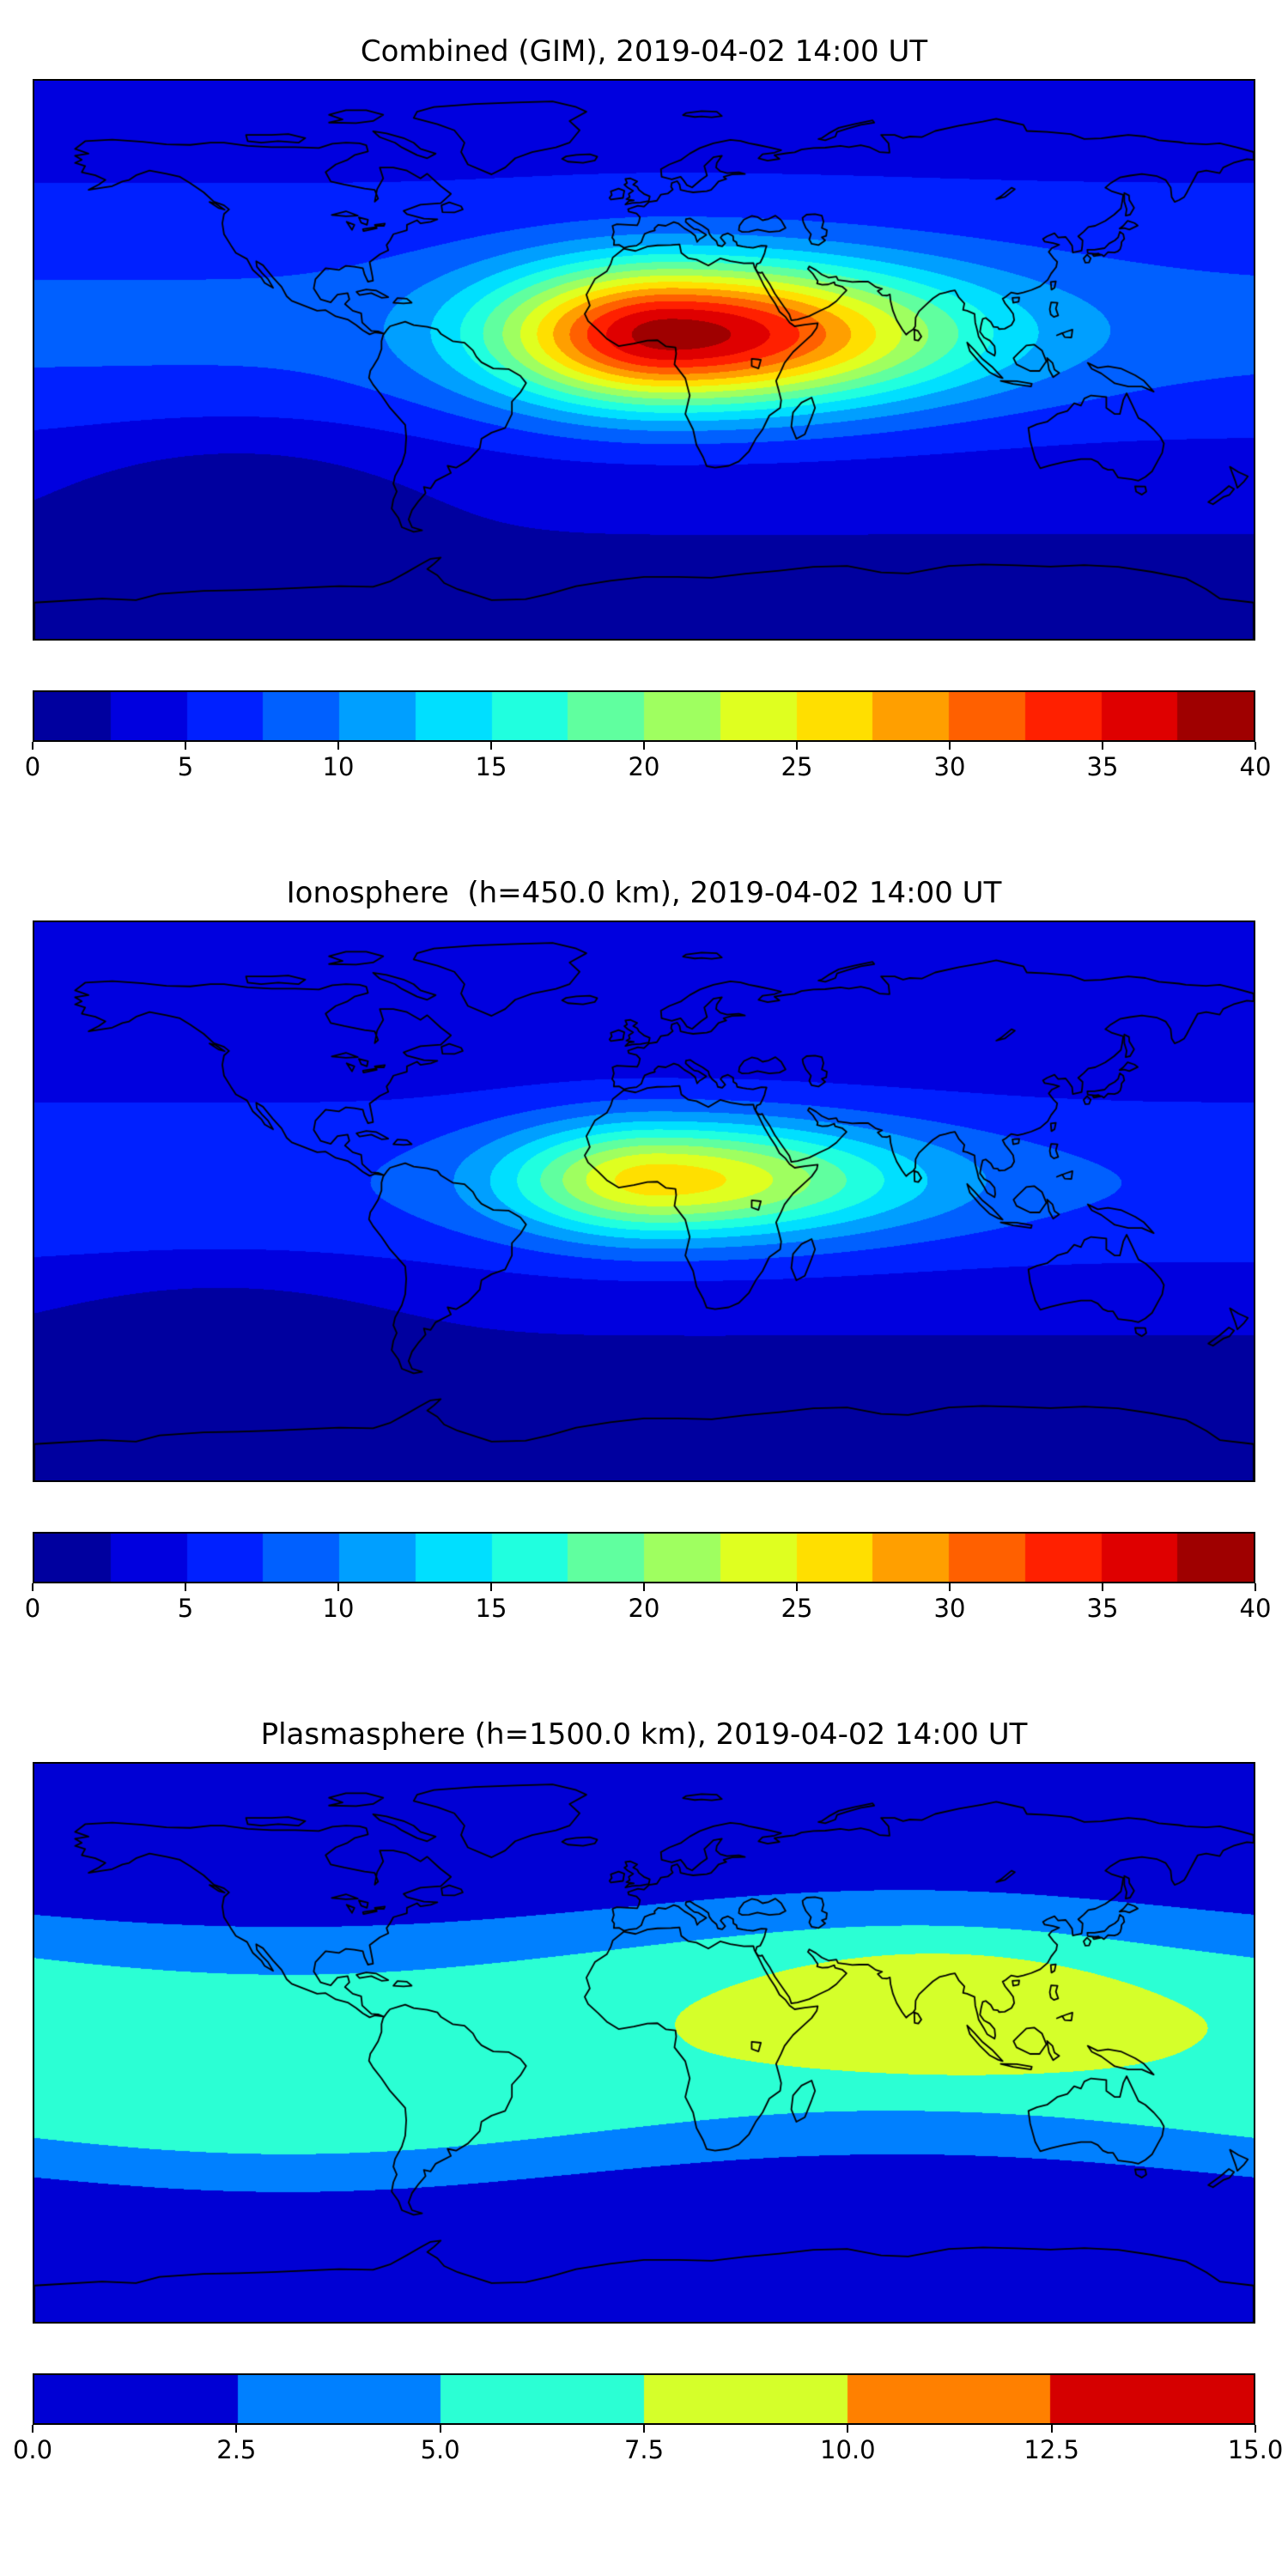 The height and width of the screenshot is (2576, 1288). Describe the element at coordinates (644, 2449) in the screenshot. I see `colorbar-tick-label: 7.5` at that location.